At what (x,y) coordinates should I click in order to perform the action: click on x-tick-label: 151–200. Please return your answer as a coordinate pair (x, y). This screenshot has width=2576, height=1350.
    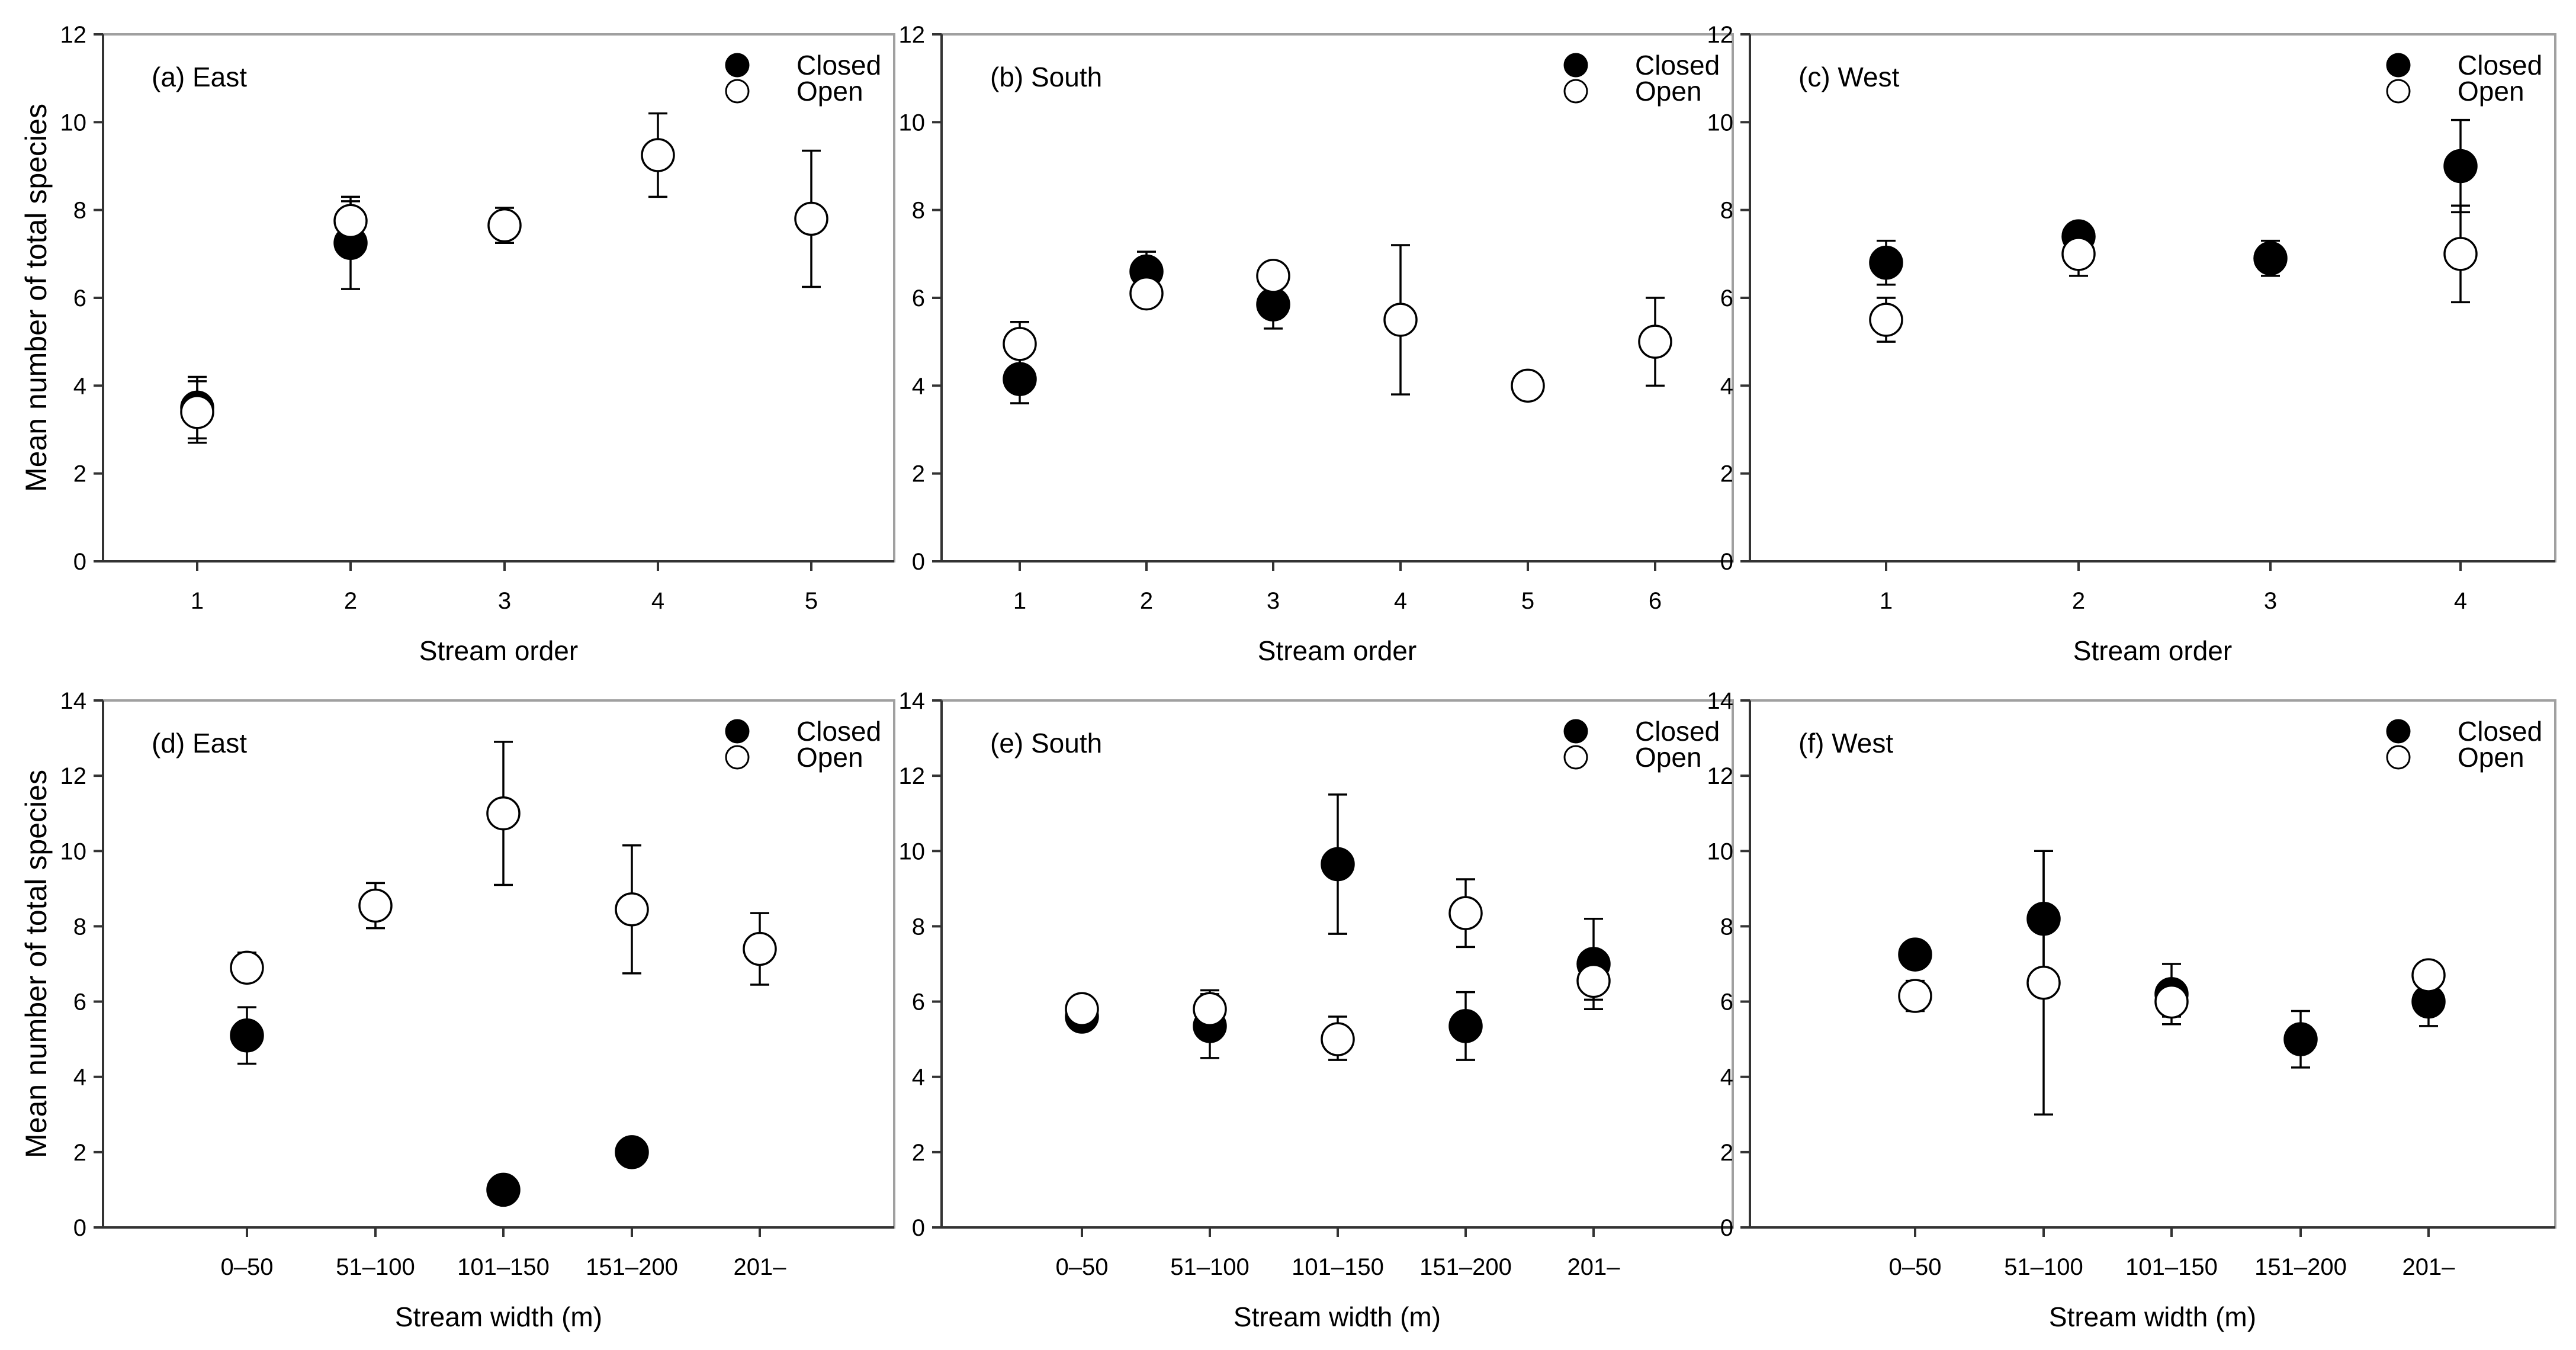
    Looking at the image, I should click on (632, 1267).